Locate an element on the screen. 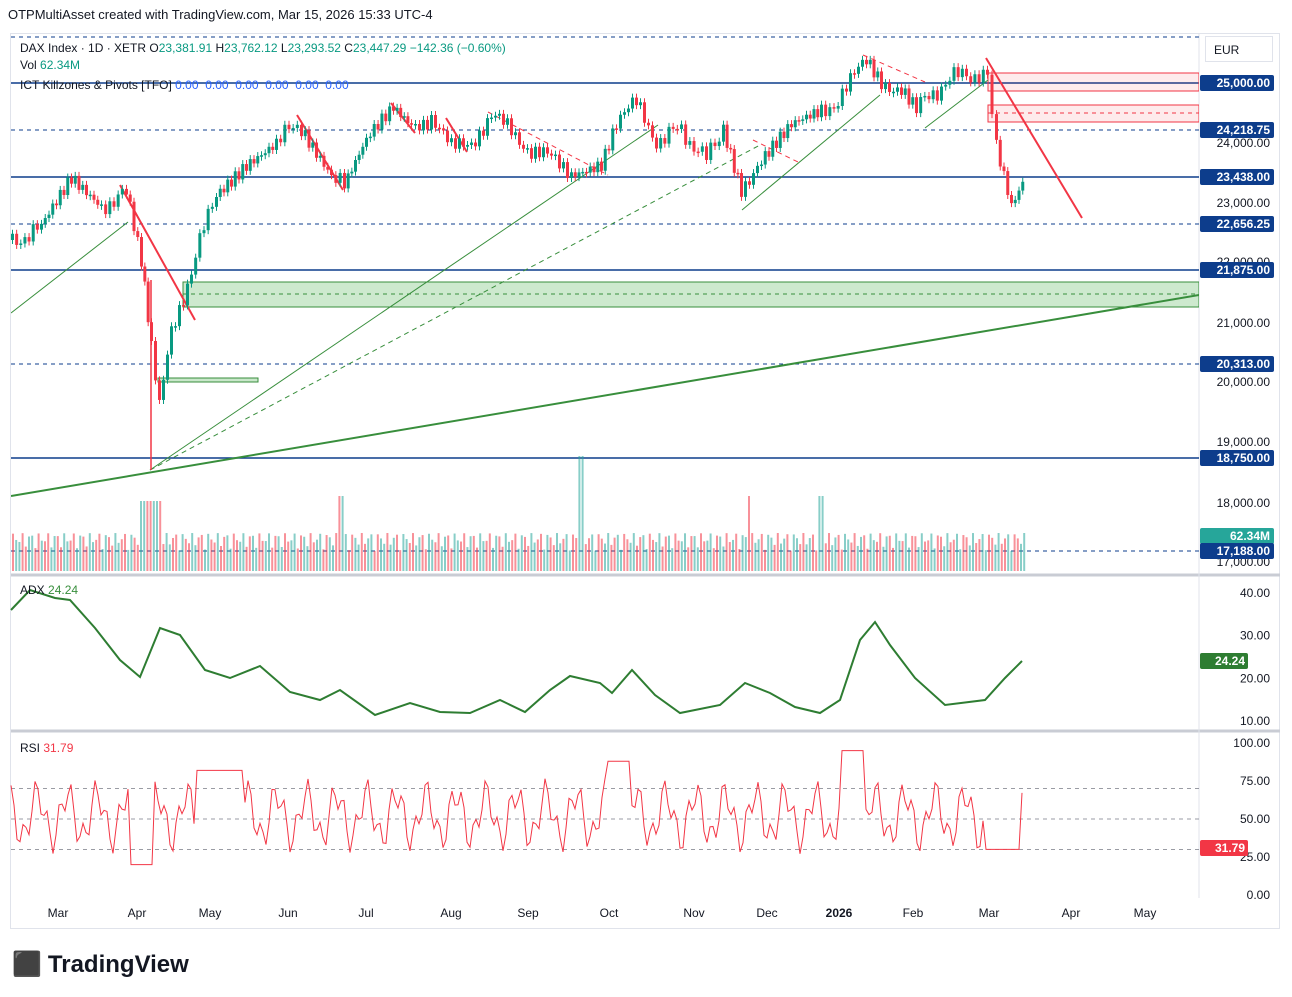 The width and height of the screenshot is (1292, 997). time-tick-label: Mar is located at coordinates (989, 913).